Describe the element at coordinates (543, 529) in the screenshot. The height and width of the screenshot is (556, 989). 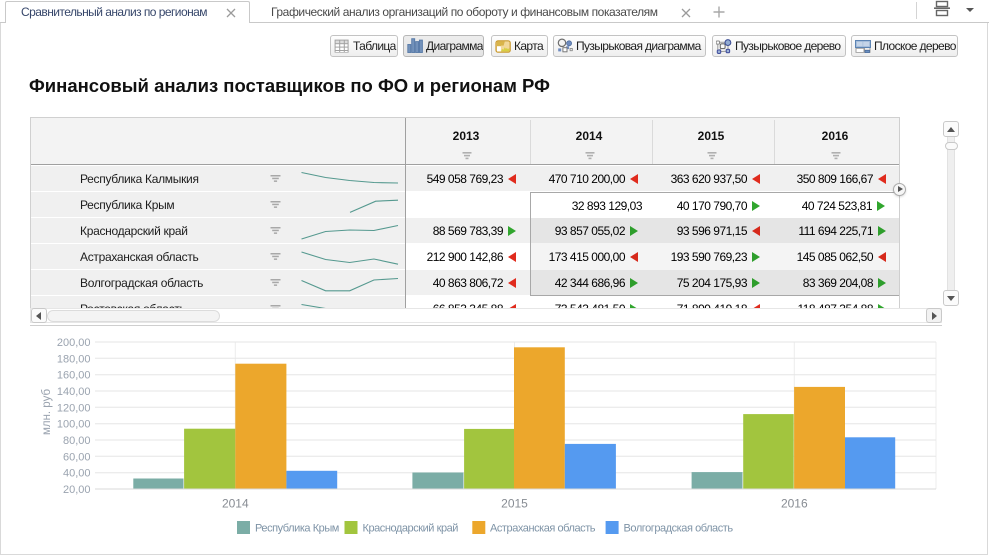
I see `svg-text: Астраханская область` at that location.